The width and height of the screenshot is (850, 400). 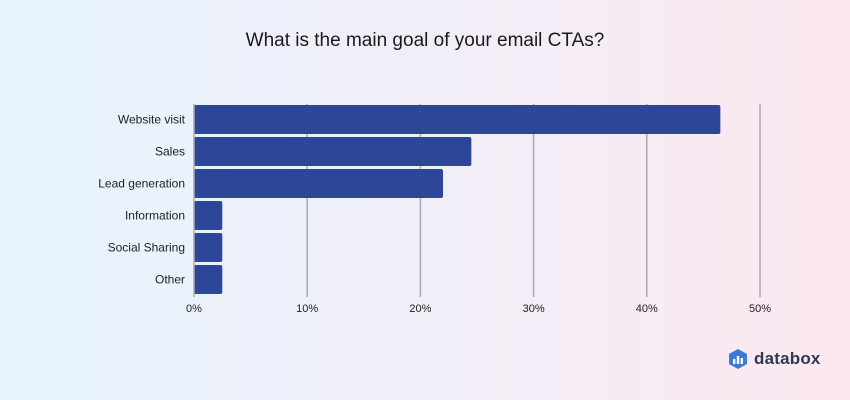 I want to click on category-label: Other, so click(x=170, y=280).